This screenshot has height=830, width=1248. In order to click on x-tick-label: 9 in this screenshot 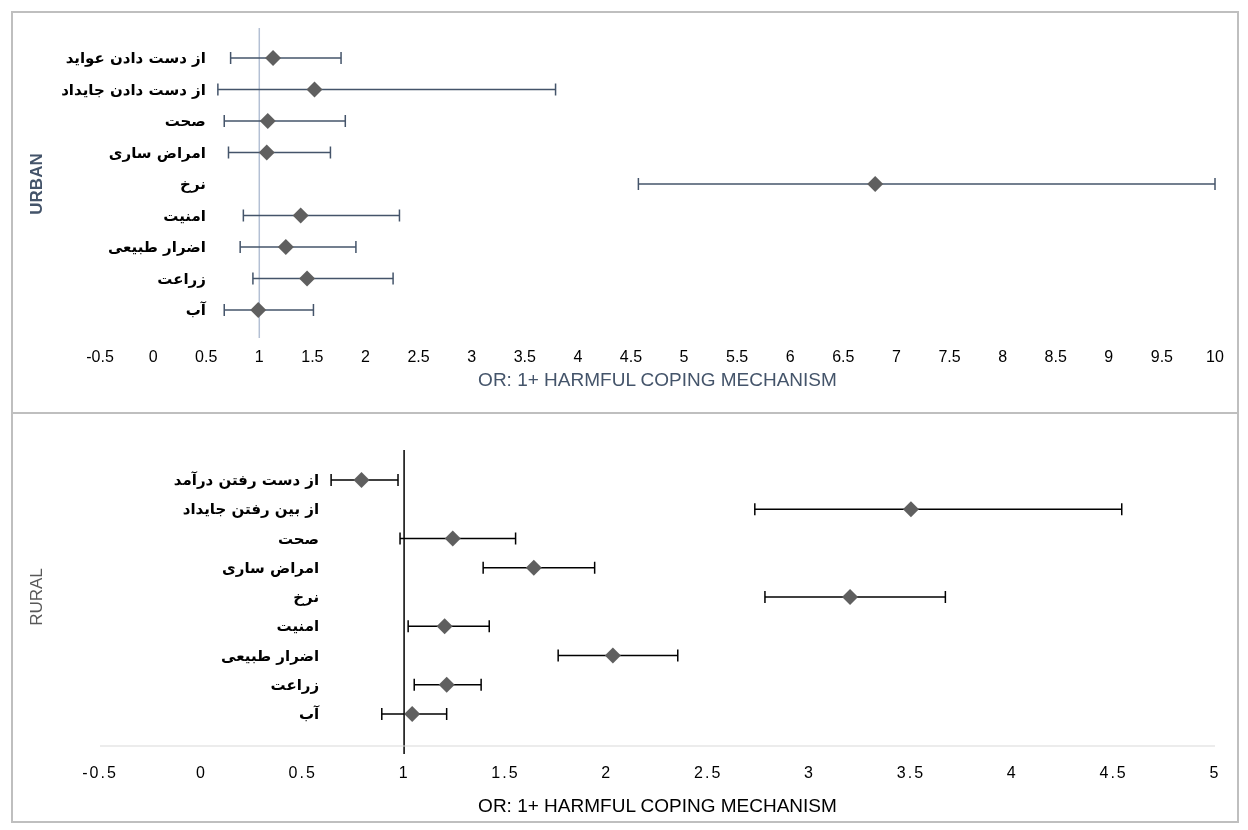, I will do `click(1109, 356)`.